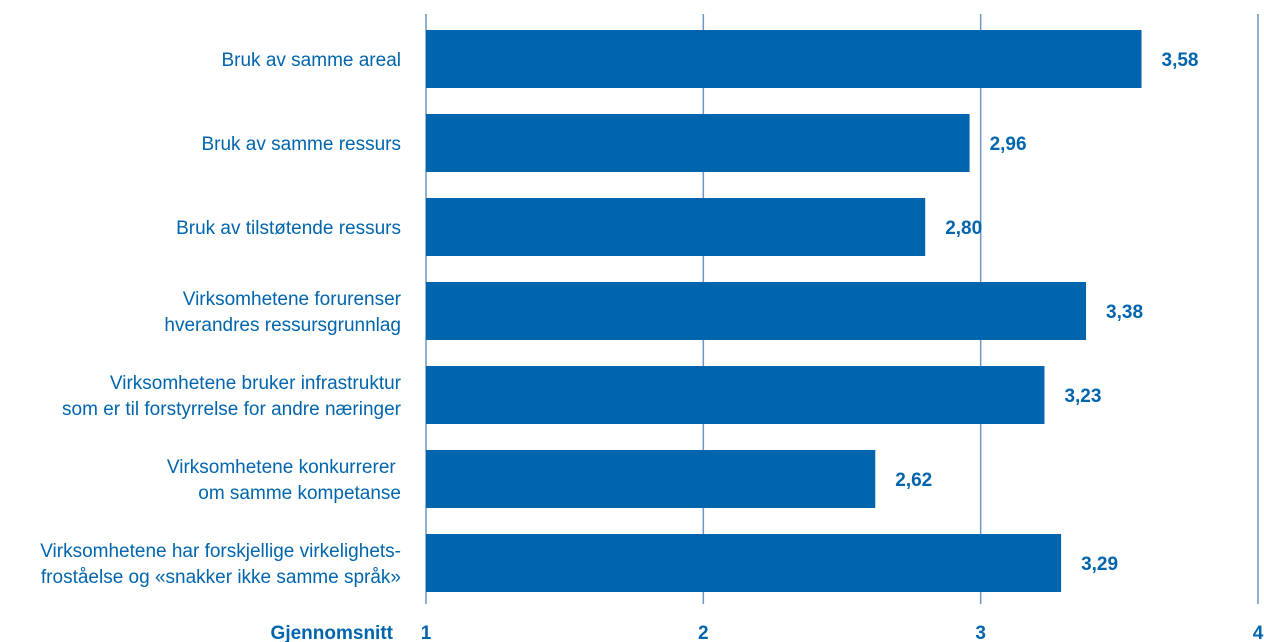  What do you see at coordinates (1180, 60) in the screenshot?
I see `data-label: 3,58` at bounding box center [1180, 60].